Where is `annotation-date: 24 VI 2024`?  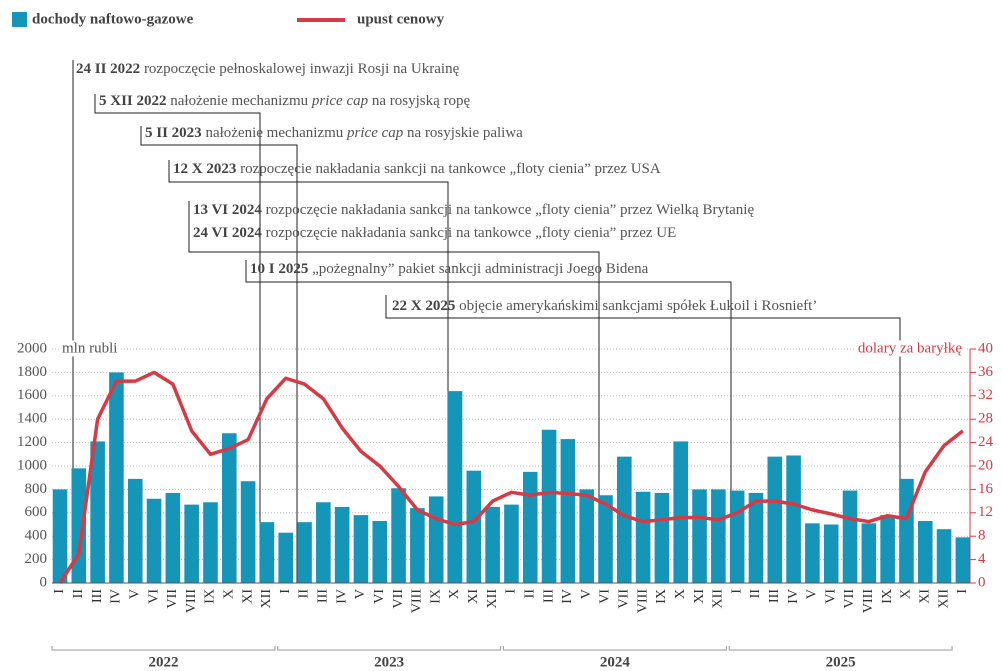 annotation-date: 24 VI 2024 is located at coordinates (227, 233).